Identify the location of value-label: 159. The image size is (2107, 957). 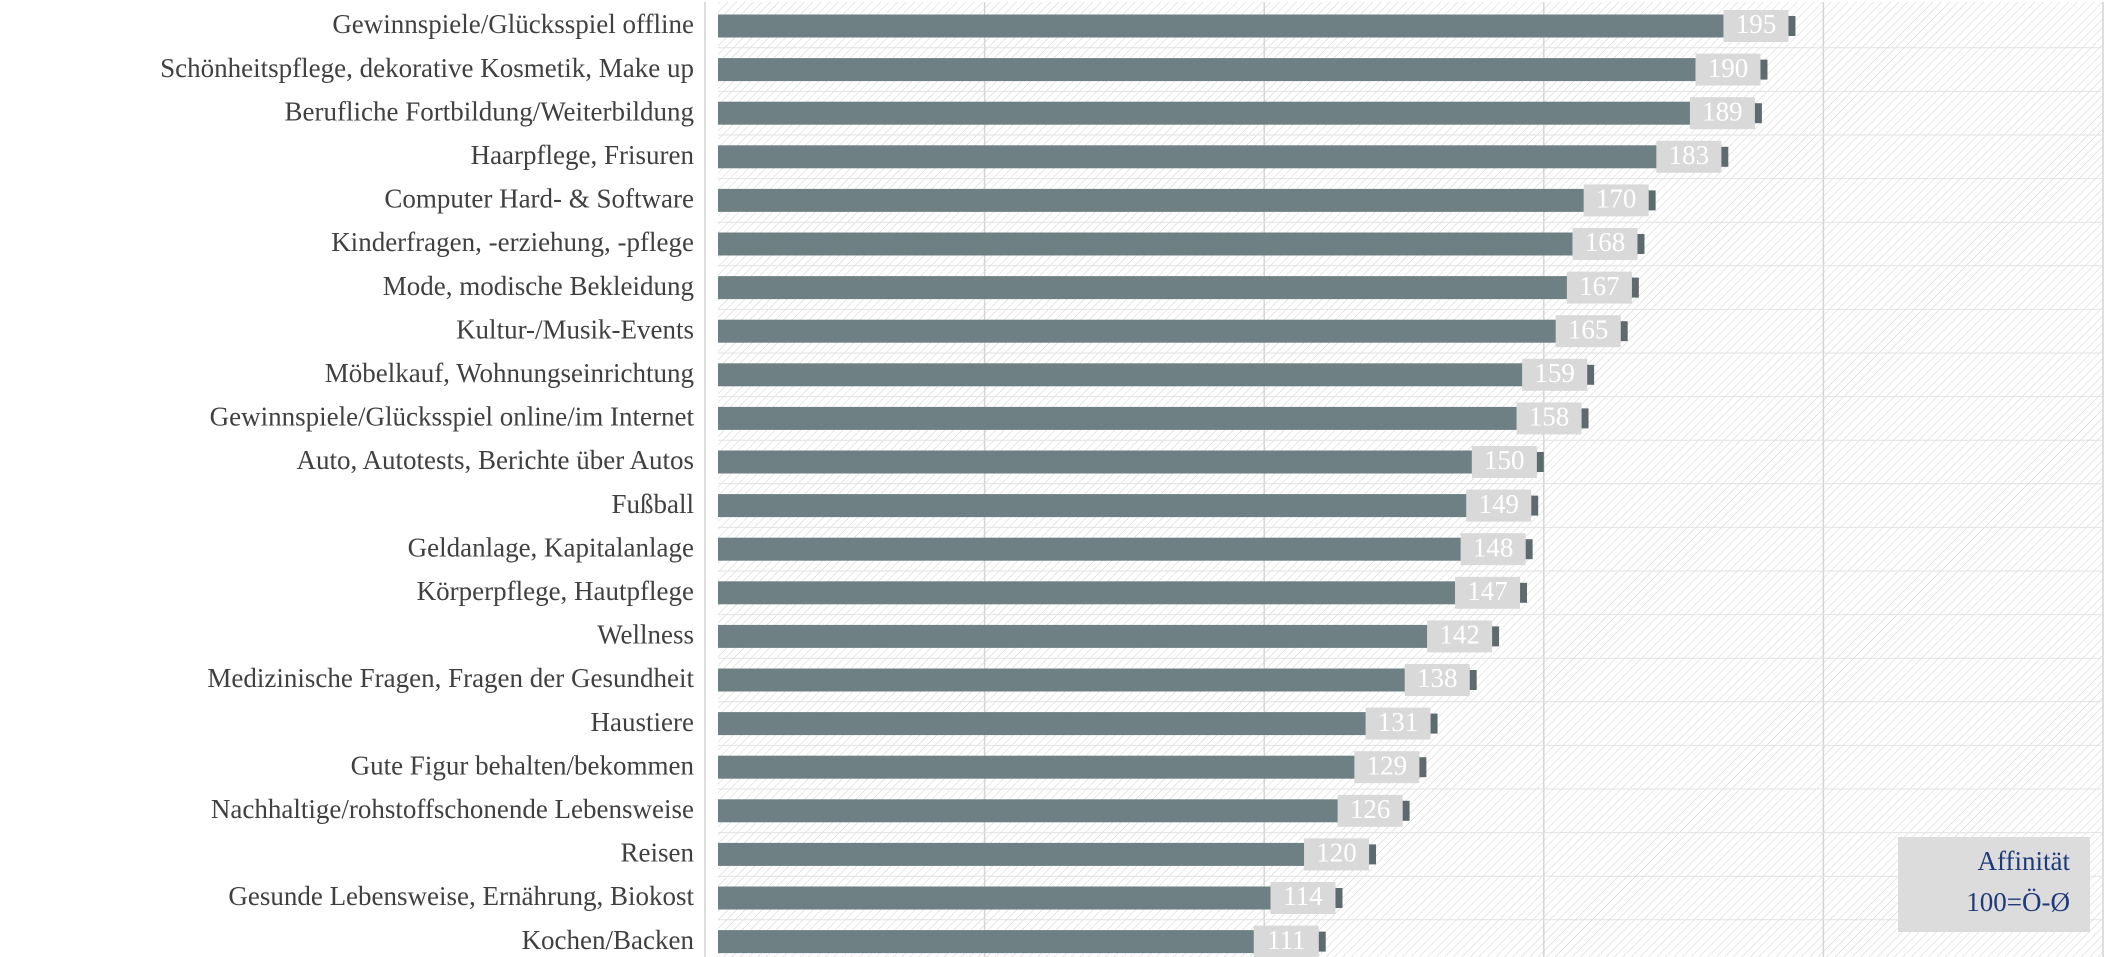
(1554, 373).